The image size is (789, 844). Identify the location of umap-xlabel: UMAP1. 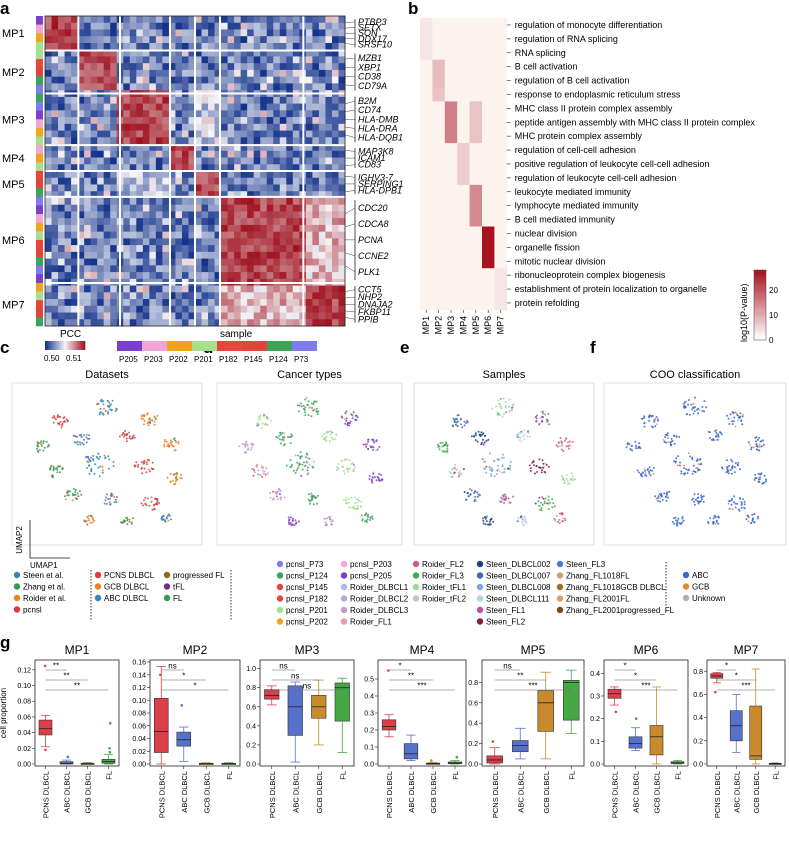
(44, 565).